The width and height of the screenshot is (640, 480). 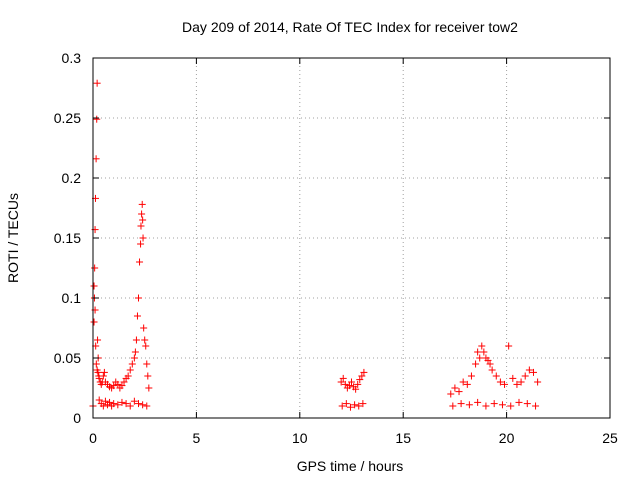 What do you see at coordinates (72, 178) in the screenshot?
I see `y-tick-label: 0.2` at bounding box center [72, 178].